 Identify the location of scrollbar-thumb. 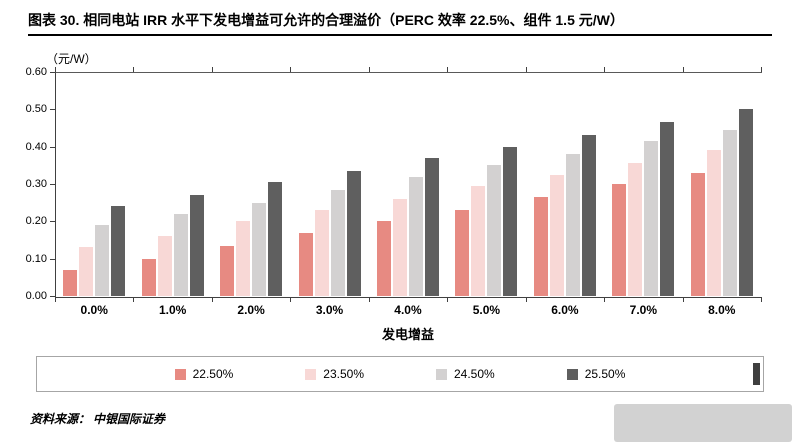
(756, 374).